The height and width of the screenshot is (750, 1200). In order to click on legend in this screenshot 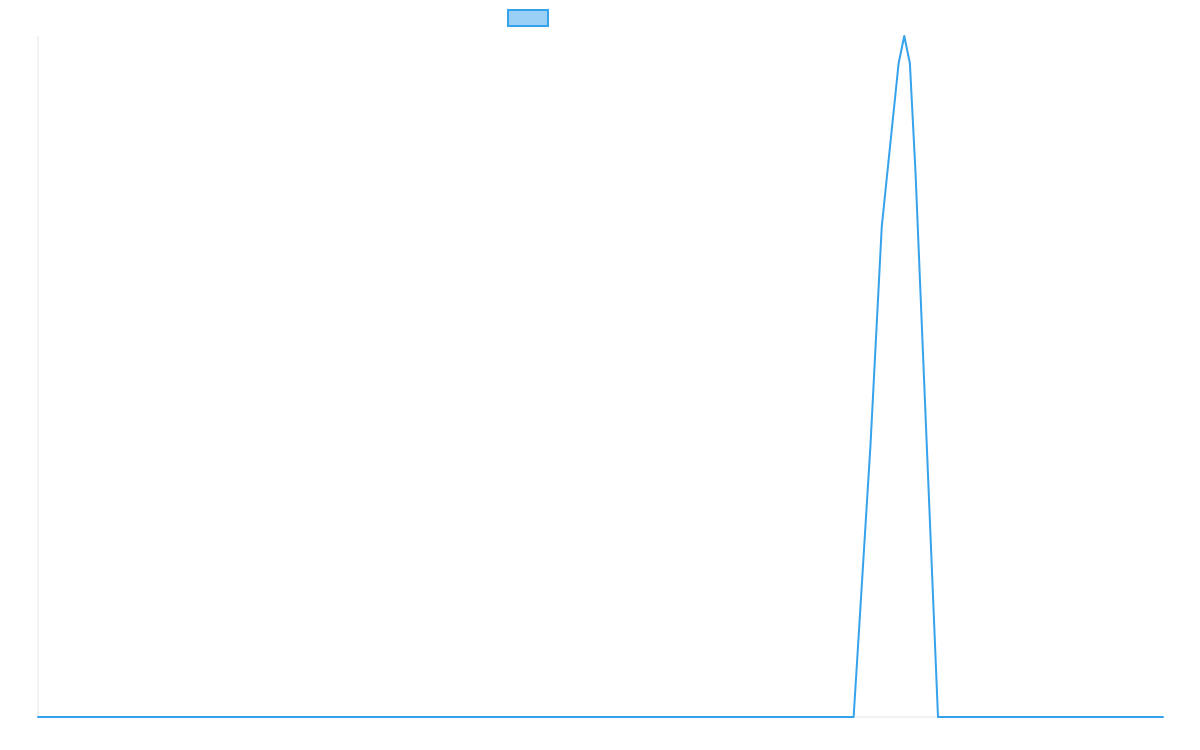, I will do `click(528, 18)`.